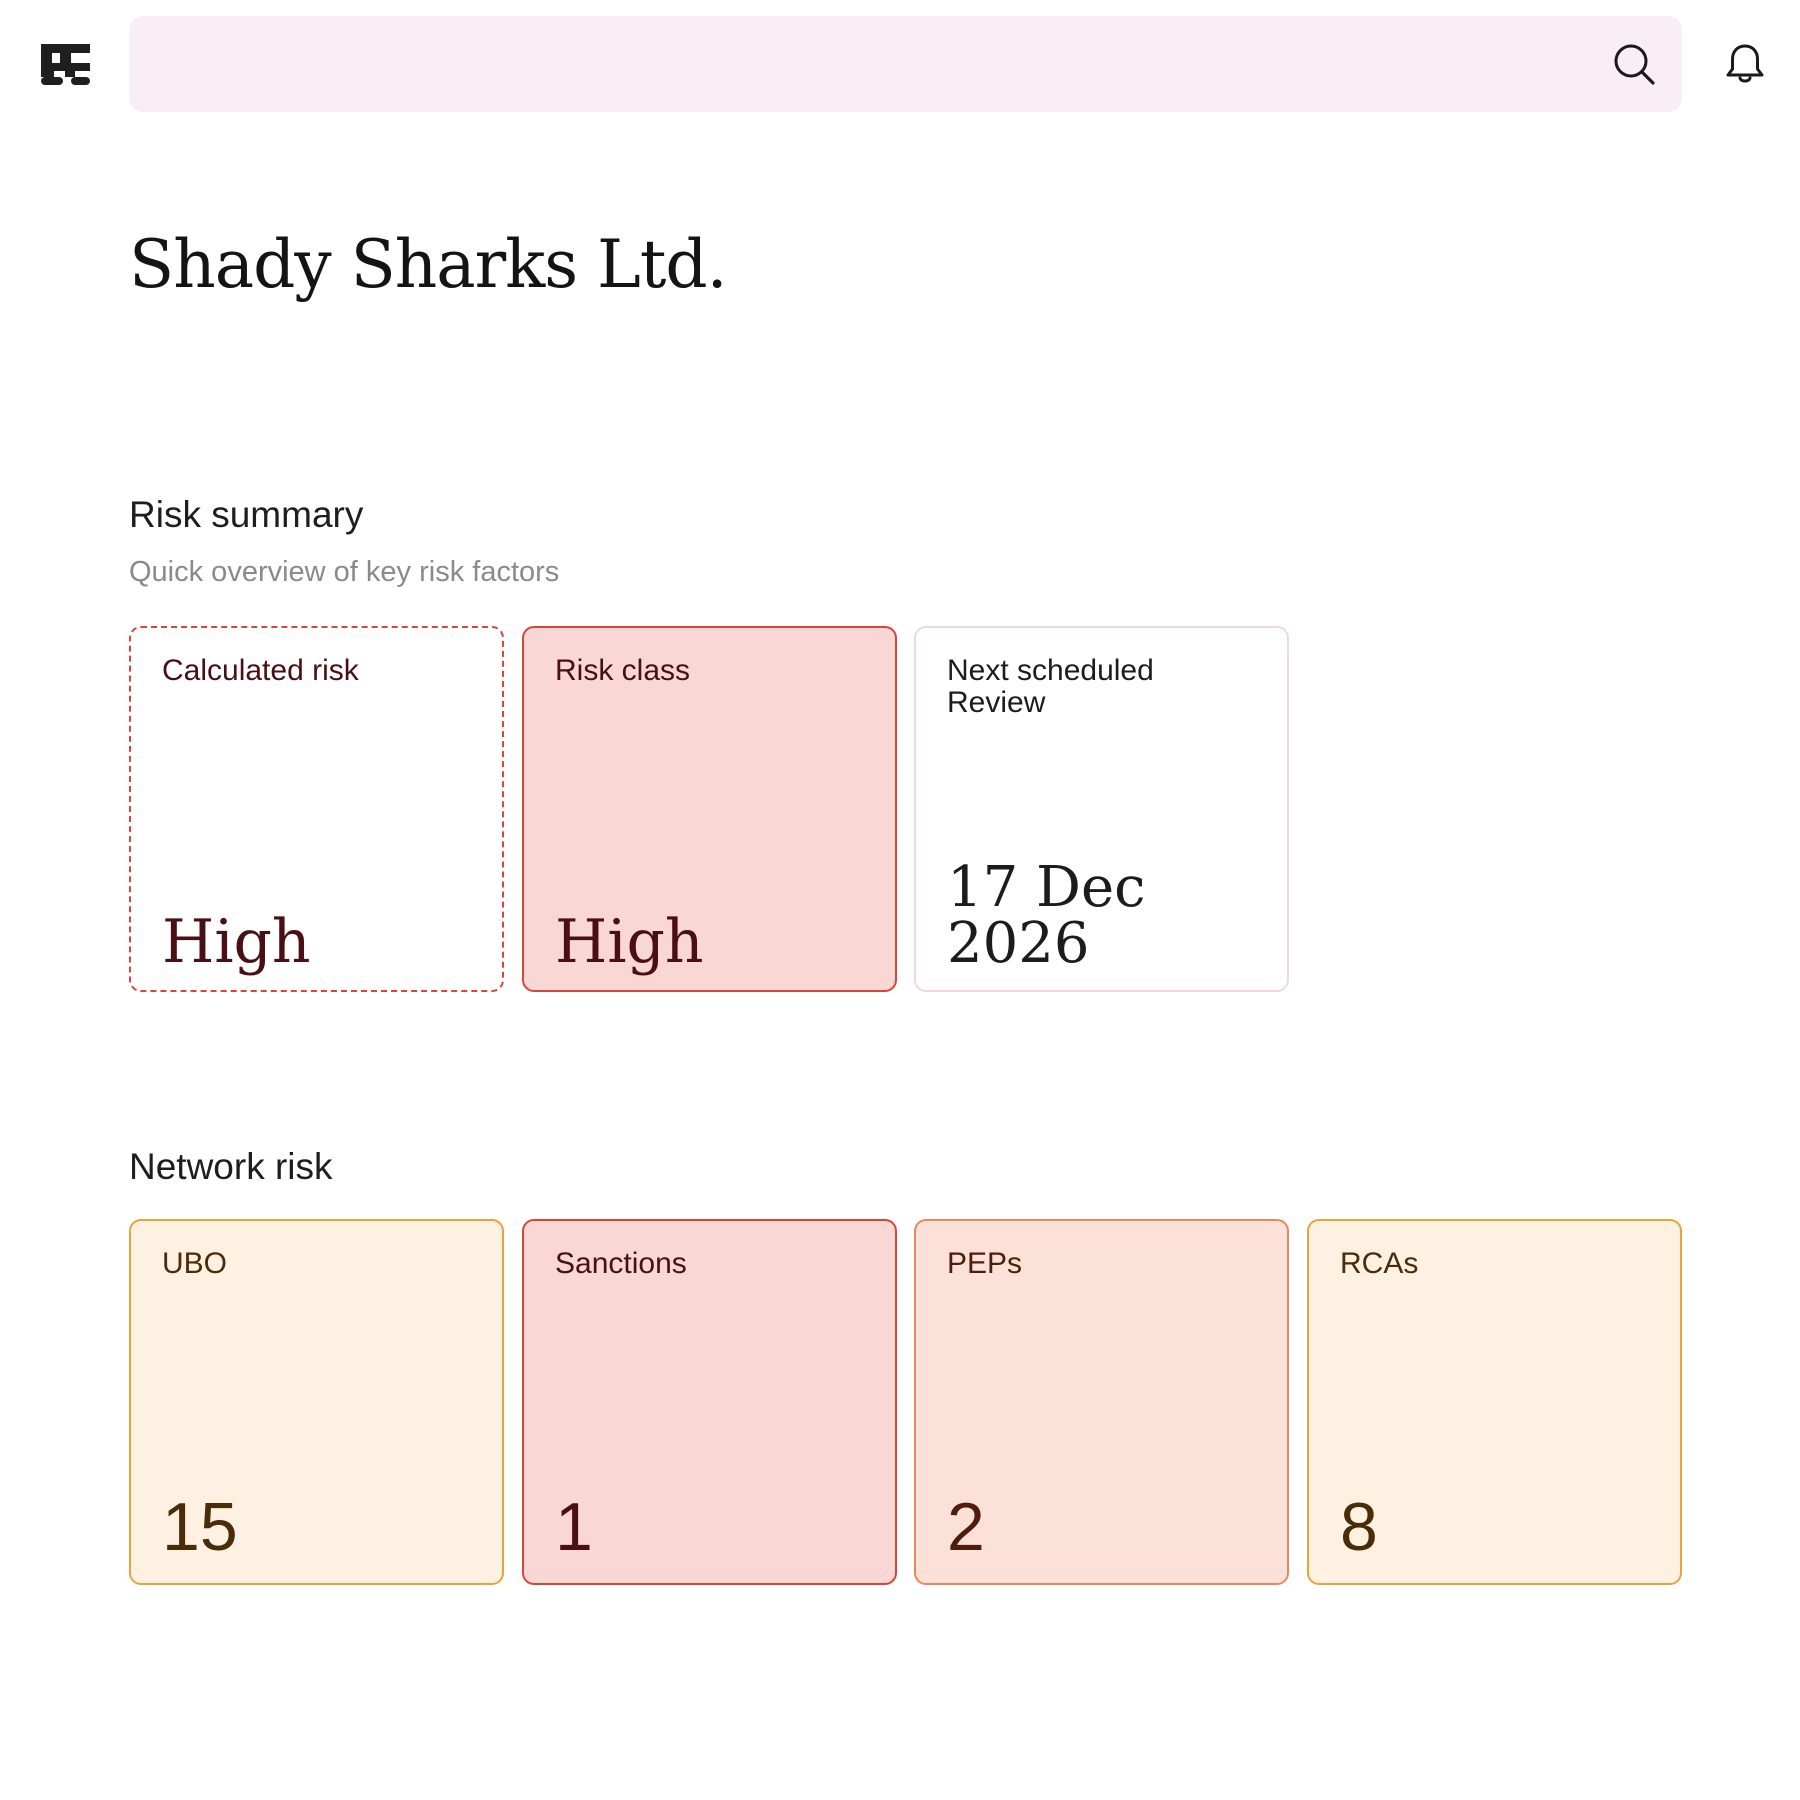 The image size is (1800, 1800). I want to click on card-label: Next scheduled Review, so click(1050, 686).